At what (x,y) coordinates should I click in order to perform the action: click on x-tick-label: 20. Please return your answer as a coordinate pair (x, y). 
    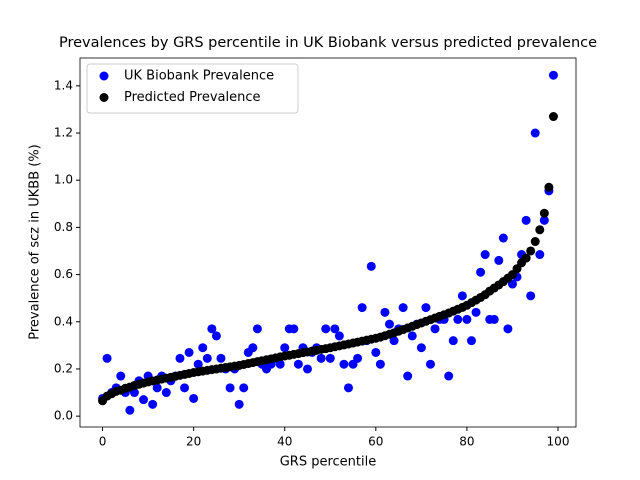
    Looking at the image, I should click on (193, 442).